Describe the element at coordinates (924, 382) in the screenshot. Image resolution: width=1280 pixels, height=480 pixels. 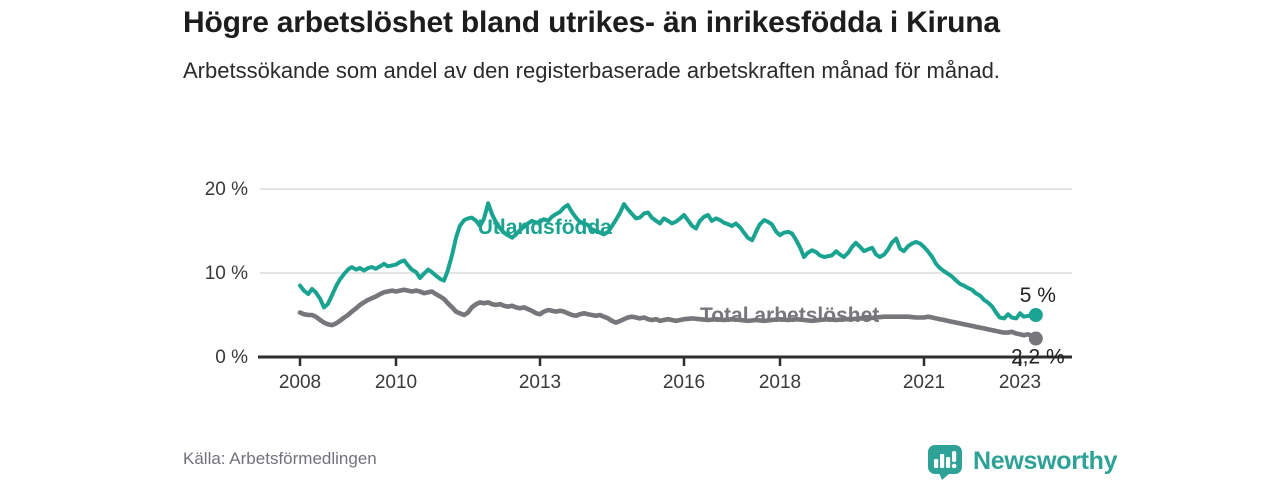
I see `x-tick-label: 2021` at that location.